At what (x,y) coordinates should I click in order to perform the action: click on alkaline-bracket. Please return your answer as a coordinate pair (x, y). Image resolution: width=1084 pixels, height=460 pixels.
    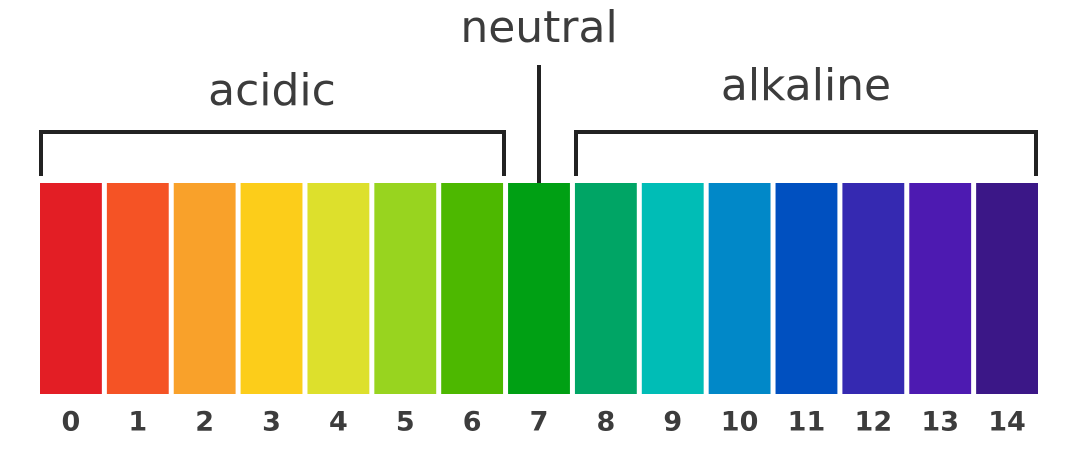
    Looking at the image, I should click on (806, 153).